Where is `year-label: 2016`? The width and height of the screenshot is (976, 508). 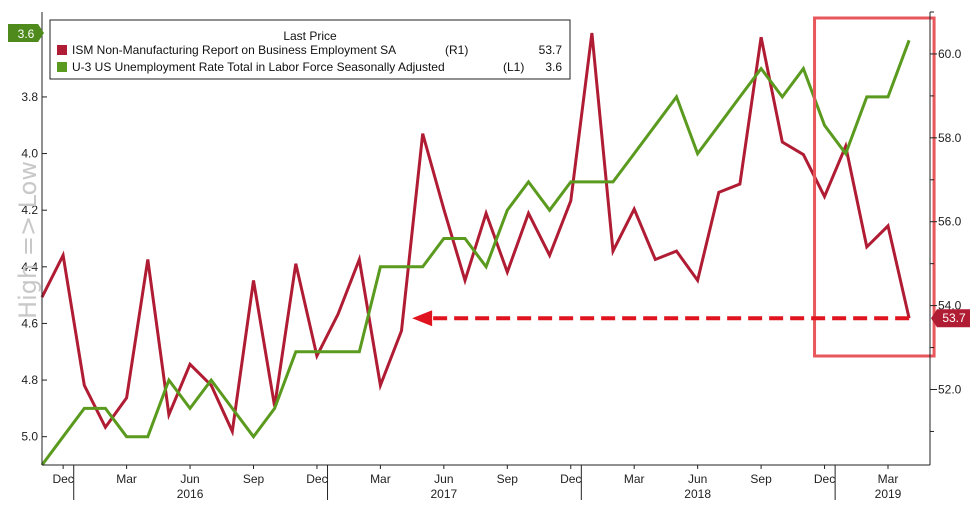 year-label: 2016 is located at coordinates (190, 494).